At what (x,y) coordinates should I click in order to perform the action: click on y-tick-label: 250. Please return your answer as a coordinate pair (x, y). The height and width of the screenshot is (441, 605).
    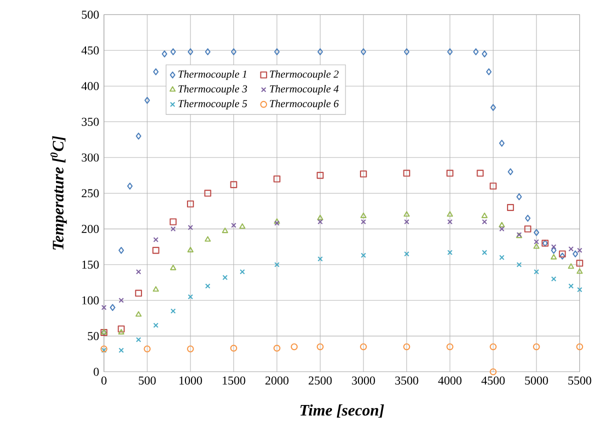
    Looking at the image, I should click on (90, 193).